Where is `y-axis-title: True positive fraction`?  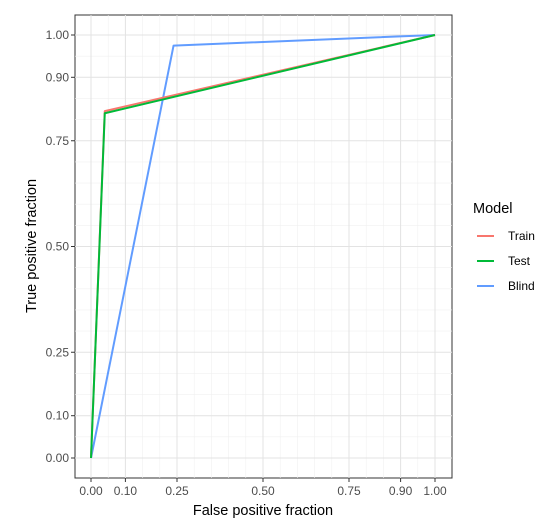 y-axis-title: True positive fraction is located at coordinates (32, 246).